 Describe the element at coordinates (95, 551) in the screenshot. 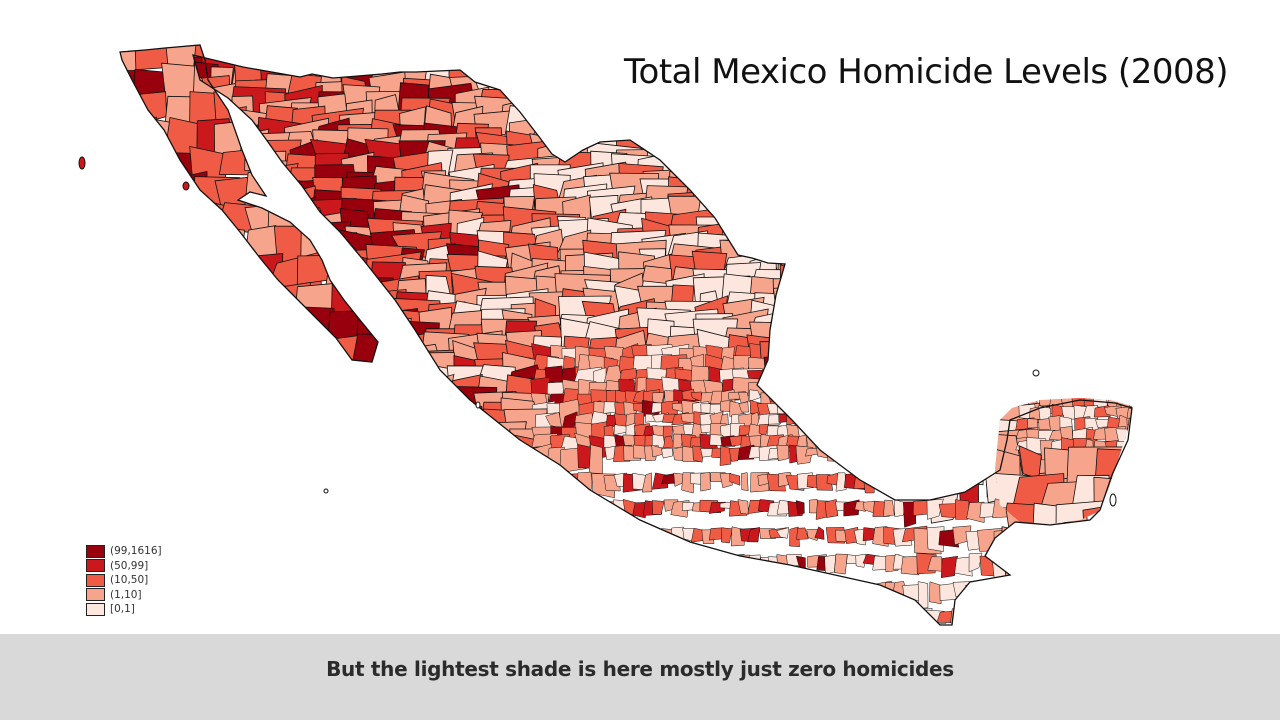

I see `legend-swatch` at that location.